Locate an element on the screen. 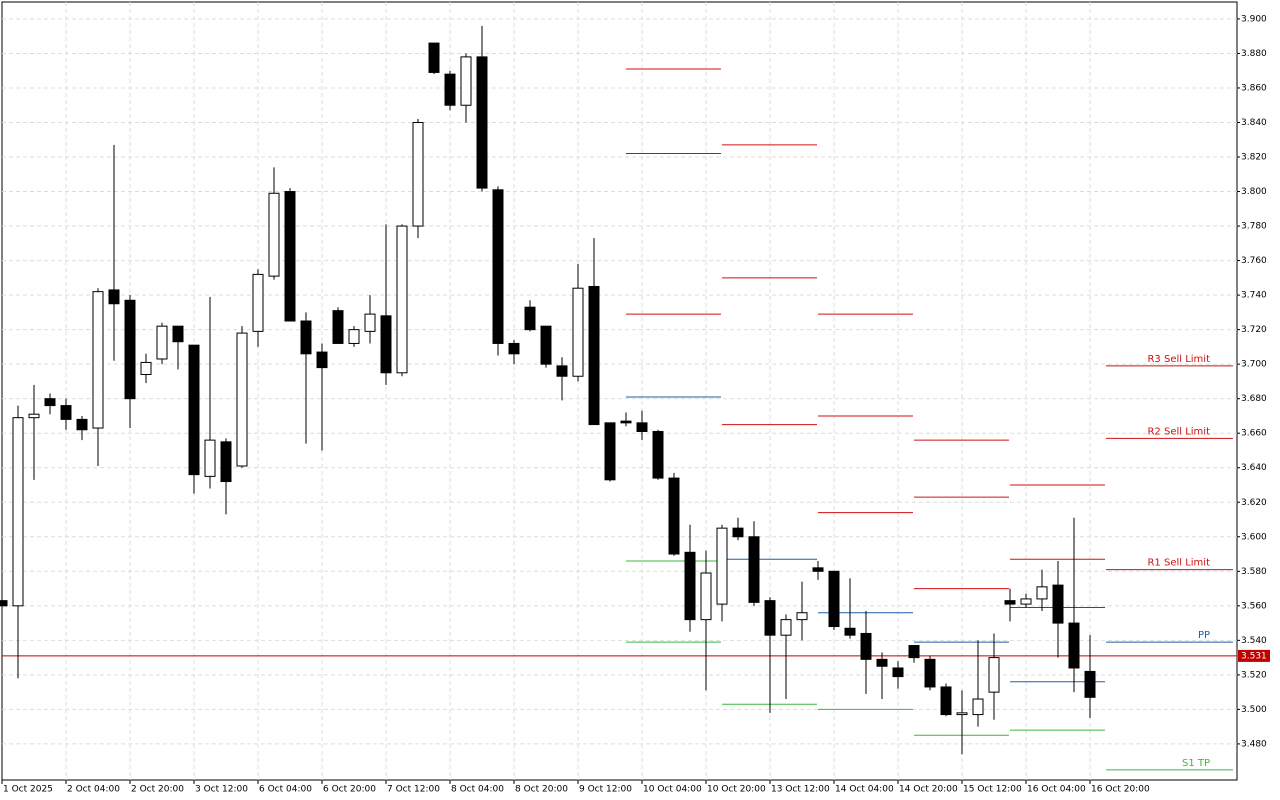 The width and height of the screenshot is (1280, 800). y-tick-label: 3.740 is located at coordinates (1254, 296).